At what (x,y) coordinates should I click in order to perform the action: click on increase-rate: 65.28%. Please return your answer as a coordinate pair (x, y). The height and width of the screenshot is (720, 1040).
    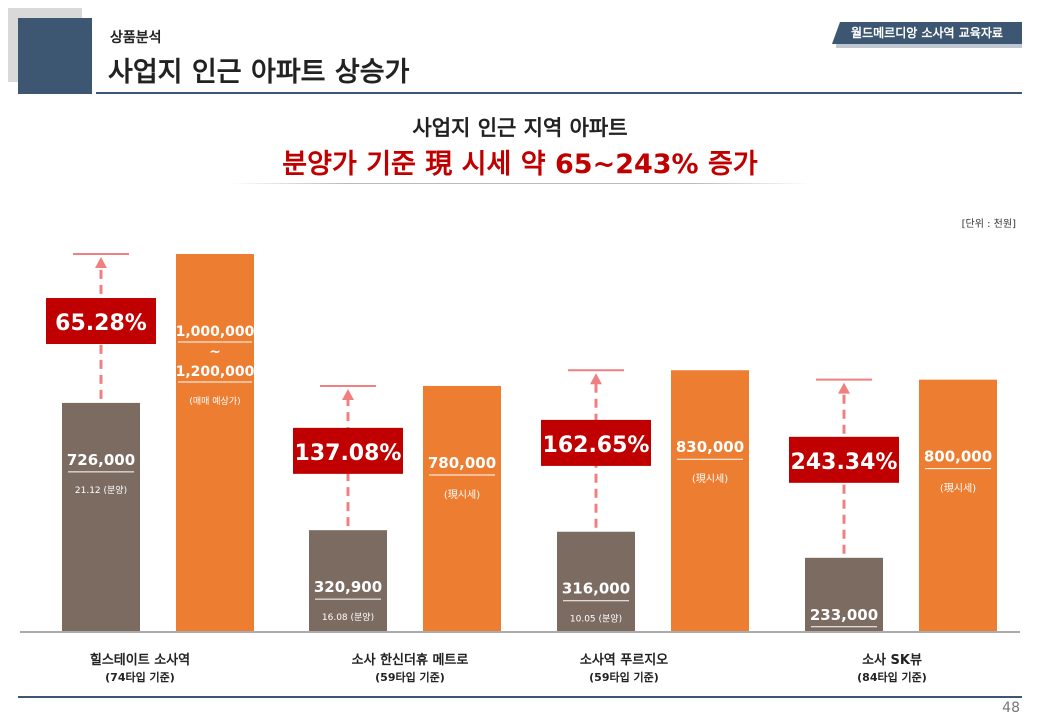
    Looking at the image, I should click on (101, 323).